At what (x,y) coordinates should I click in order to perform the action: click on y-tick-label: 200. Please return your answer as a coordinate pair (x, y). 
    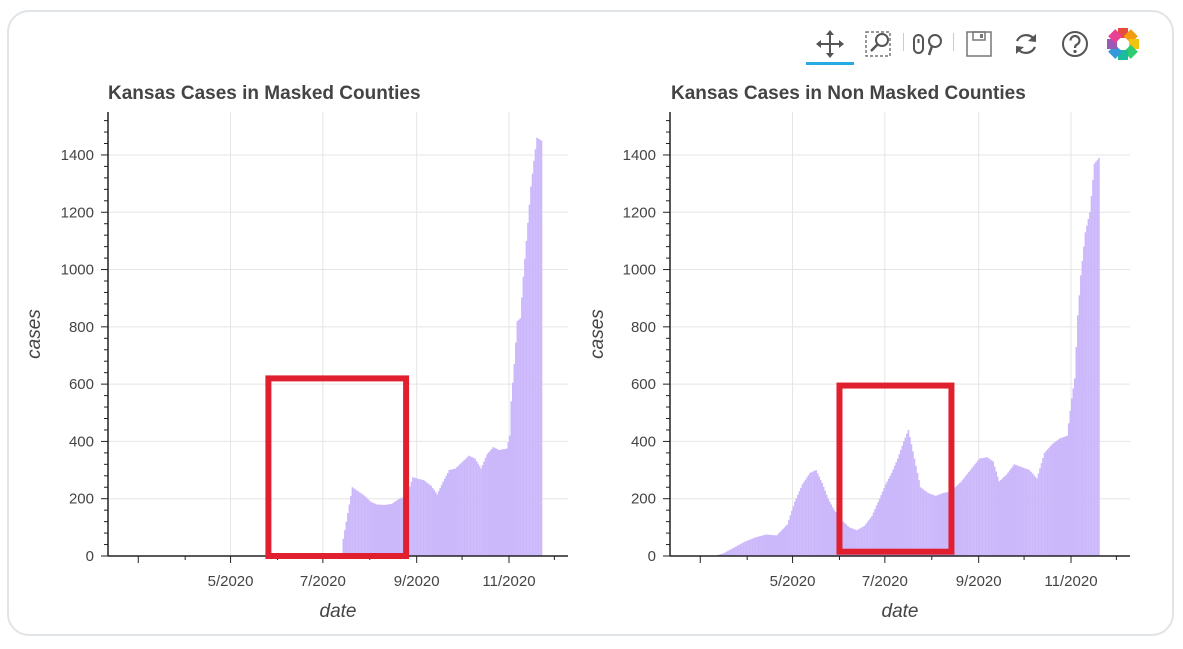
    Looking at the image, I should click on (81, 499).